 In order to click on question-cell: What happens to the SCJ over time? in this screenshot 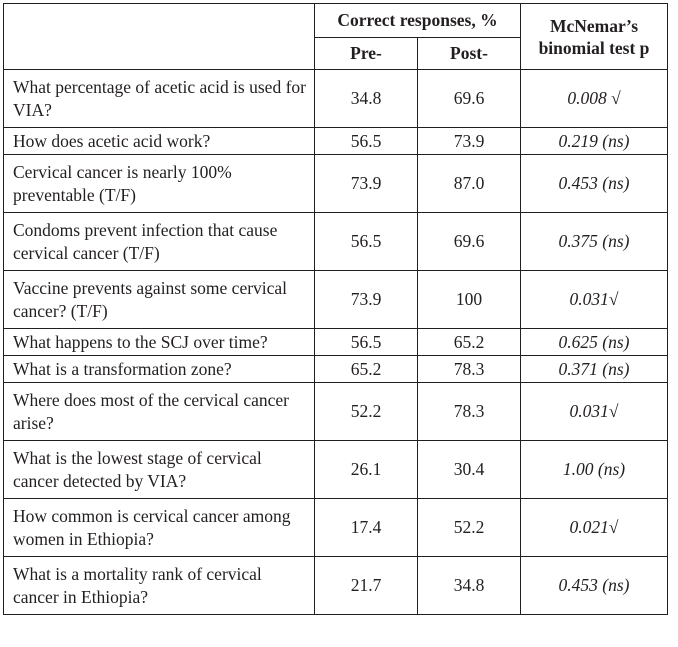, I will do `click(159, 342)`.